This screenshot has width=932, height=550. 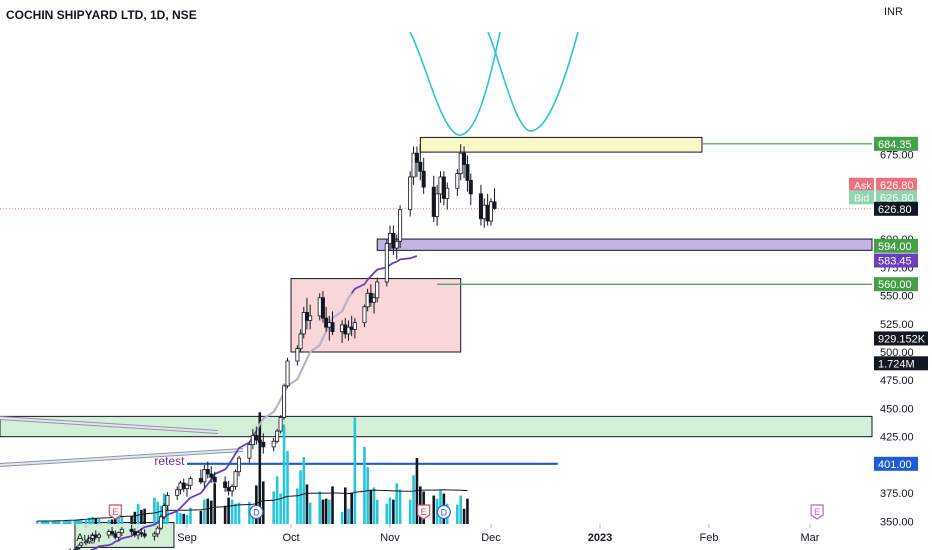 I want to click on time-axis: Aug Sep Oct Nov Dec 2023 Feb Mar, so click(x=448, y=534).